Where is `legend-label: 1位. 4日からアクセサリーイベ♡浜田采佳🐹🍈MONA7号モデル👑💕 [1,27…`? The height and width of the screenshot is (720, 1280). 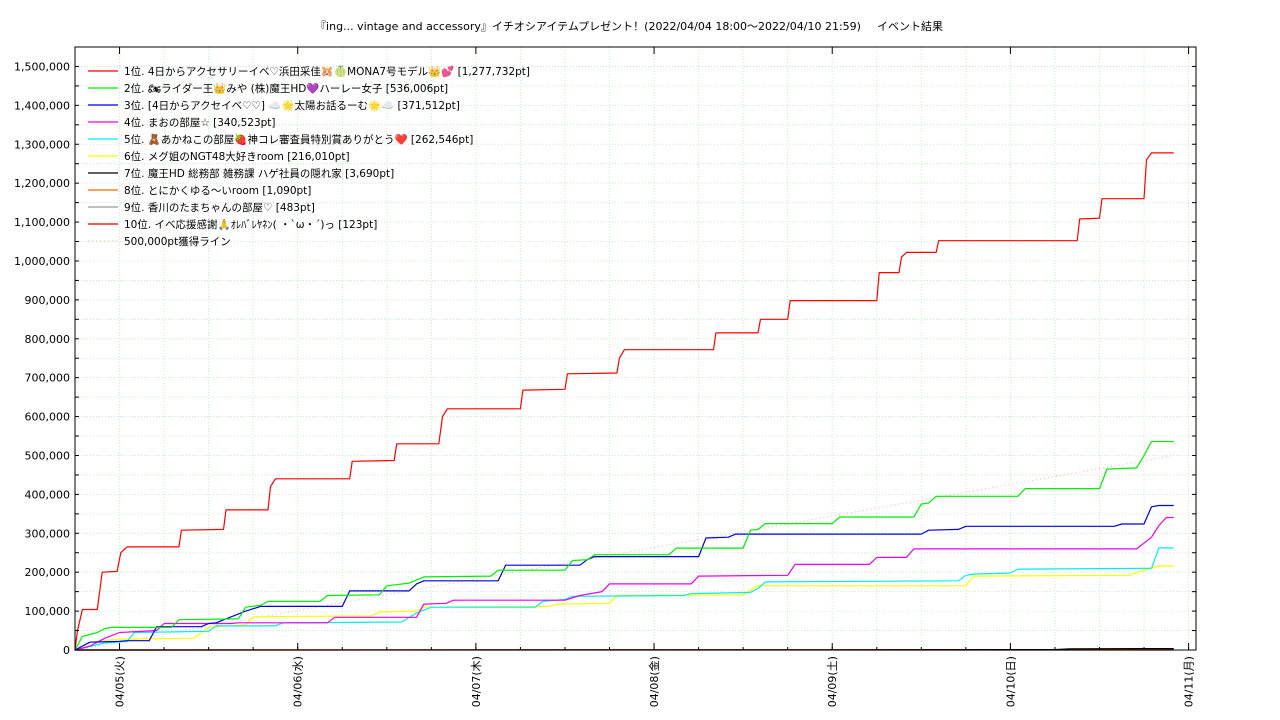 legend-label: 1位. 4日からアクセサリーイベ♡浜田采佳🐹🍈MONA7号モデル👑💕 [1,27… is located at coordinates (327, 71).